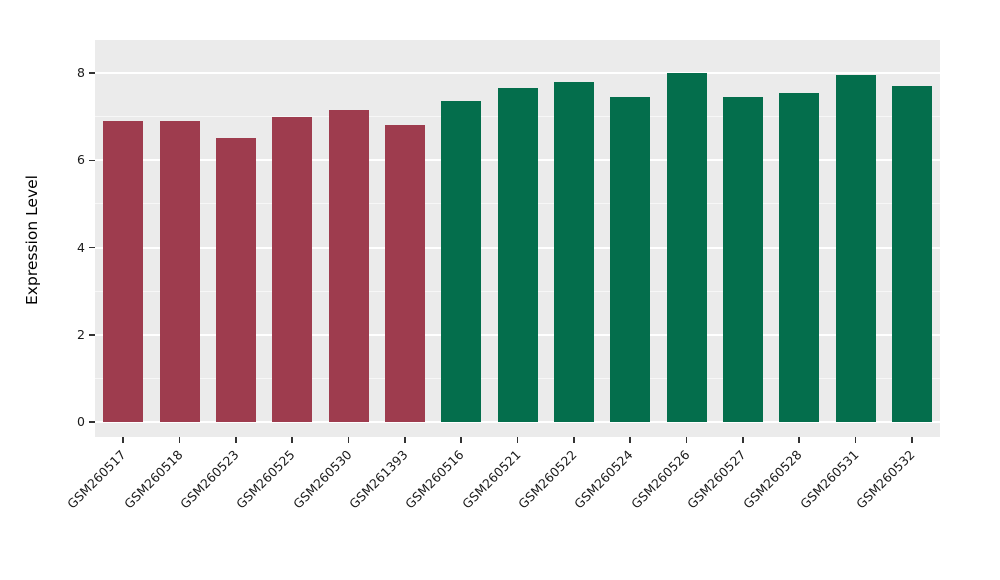 This screenshot has width=1000, height=580. What do you see at coordinates (81, 247) in the screenshot?
I see `y-tick-label: 4` at bounding box center [81, 247].